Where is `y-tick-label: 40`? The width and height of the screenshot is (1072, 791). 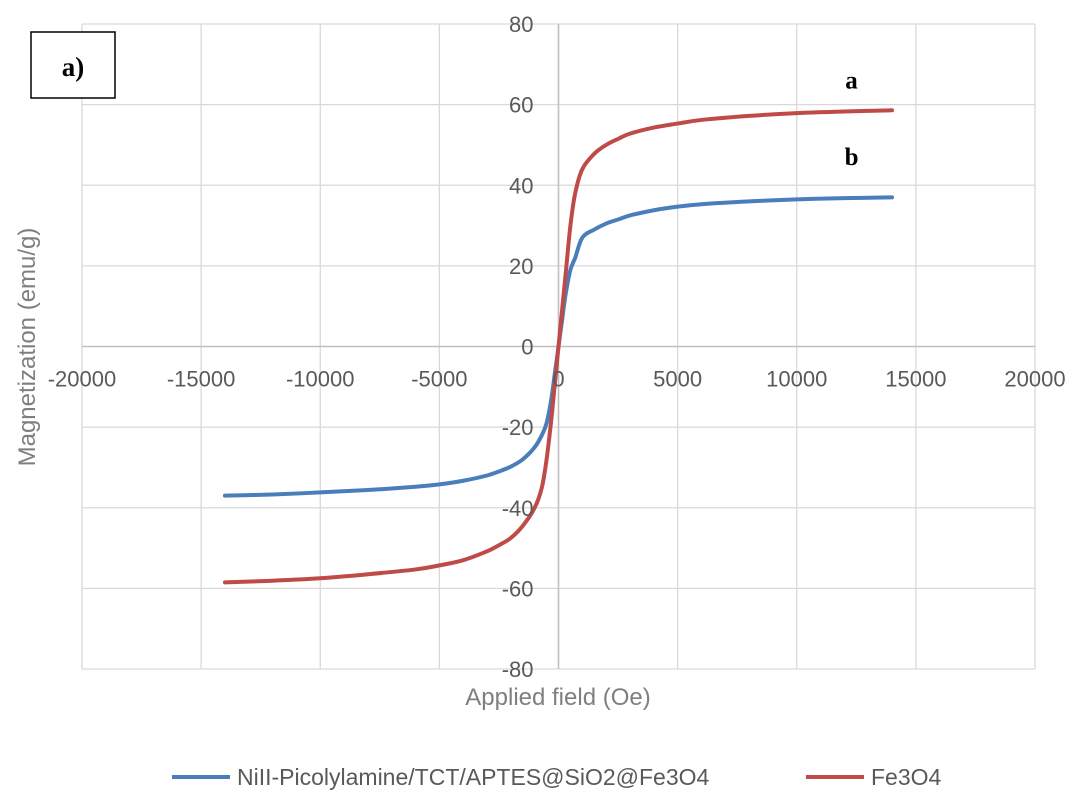 y-tick-label: 40 is located at coordinates (521, 185).